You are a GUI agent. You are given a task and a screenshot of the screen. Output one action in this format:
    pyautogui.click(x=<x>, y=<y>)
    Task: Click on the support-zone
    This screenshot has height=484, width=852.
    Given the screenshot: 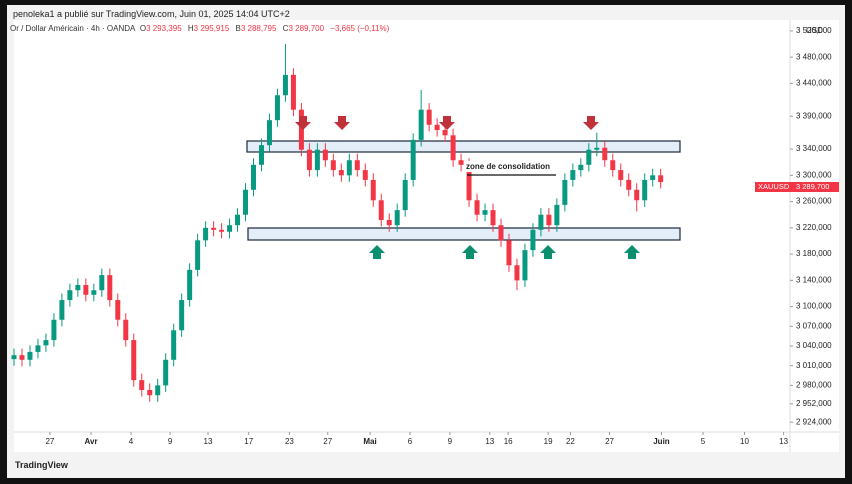 What is the action you would take?
    pyautogui.click(x=464, y=234)
    